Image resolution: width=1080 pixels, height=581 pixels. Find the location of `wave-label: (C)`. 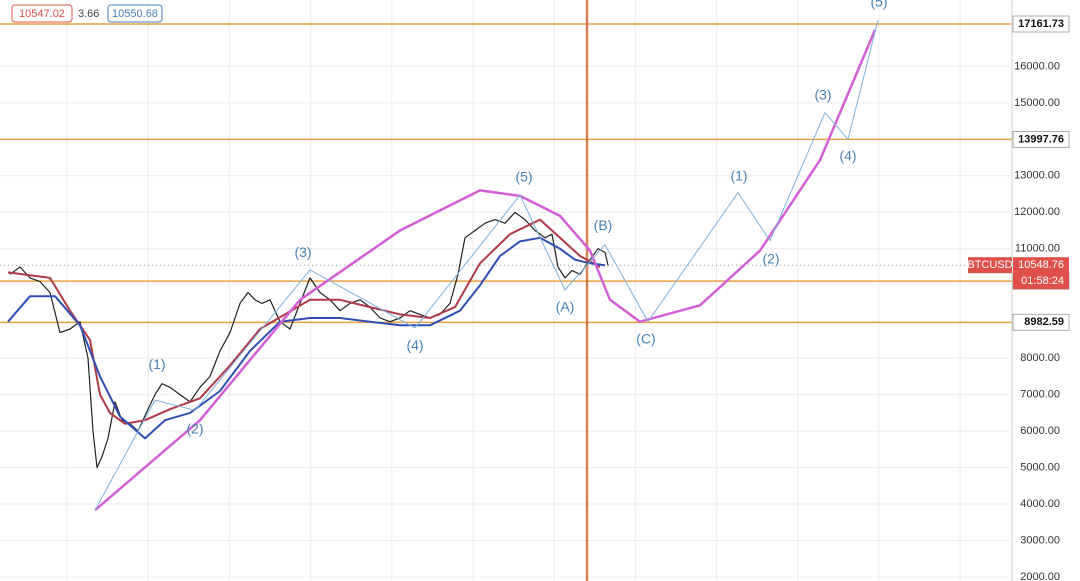

wave-label: (C) is located at coordinates (645, 339).